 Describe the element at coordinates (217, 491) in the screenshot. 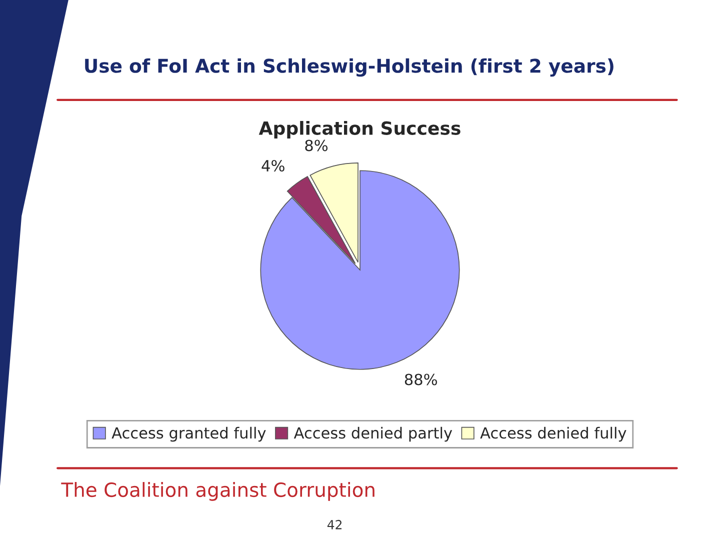

I see `text: The Coalition against Corruption` at that location.